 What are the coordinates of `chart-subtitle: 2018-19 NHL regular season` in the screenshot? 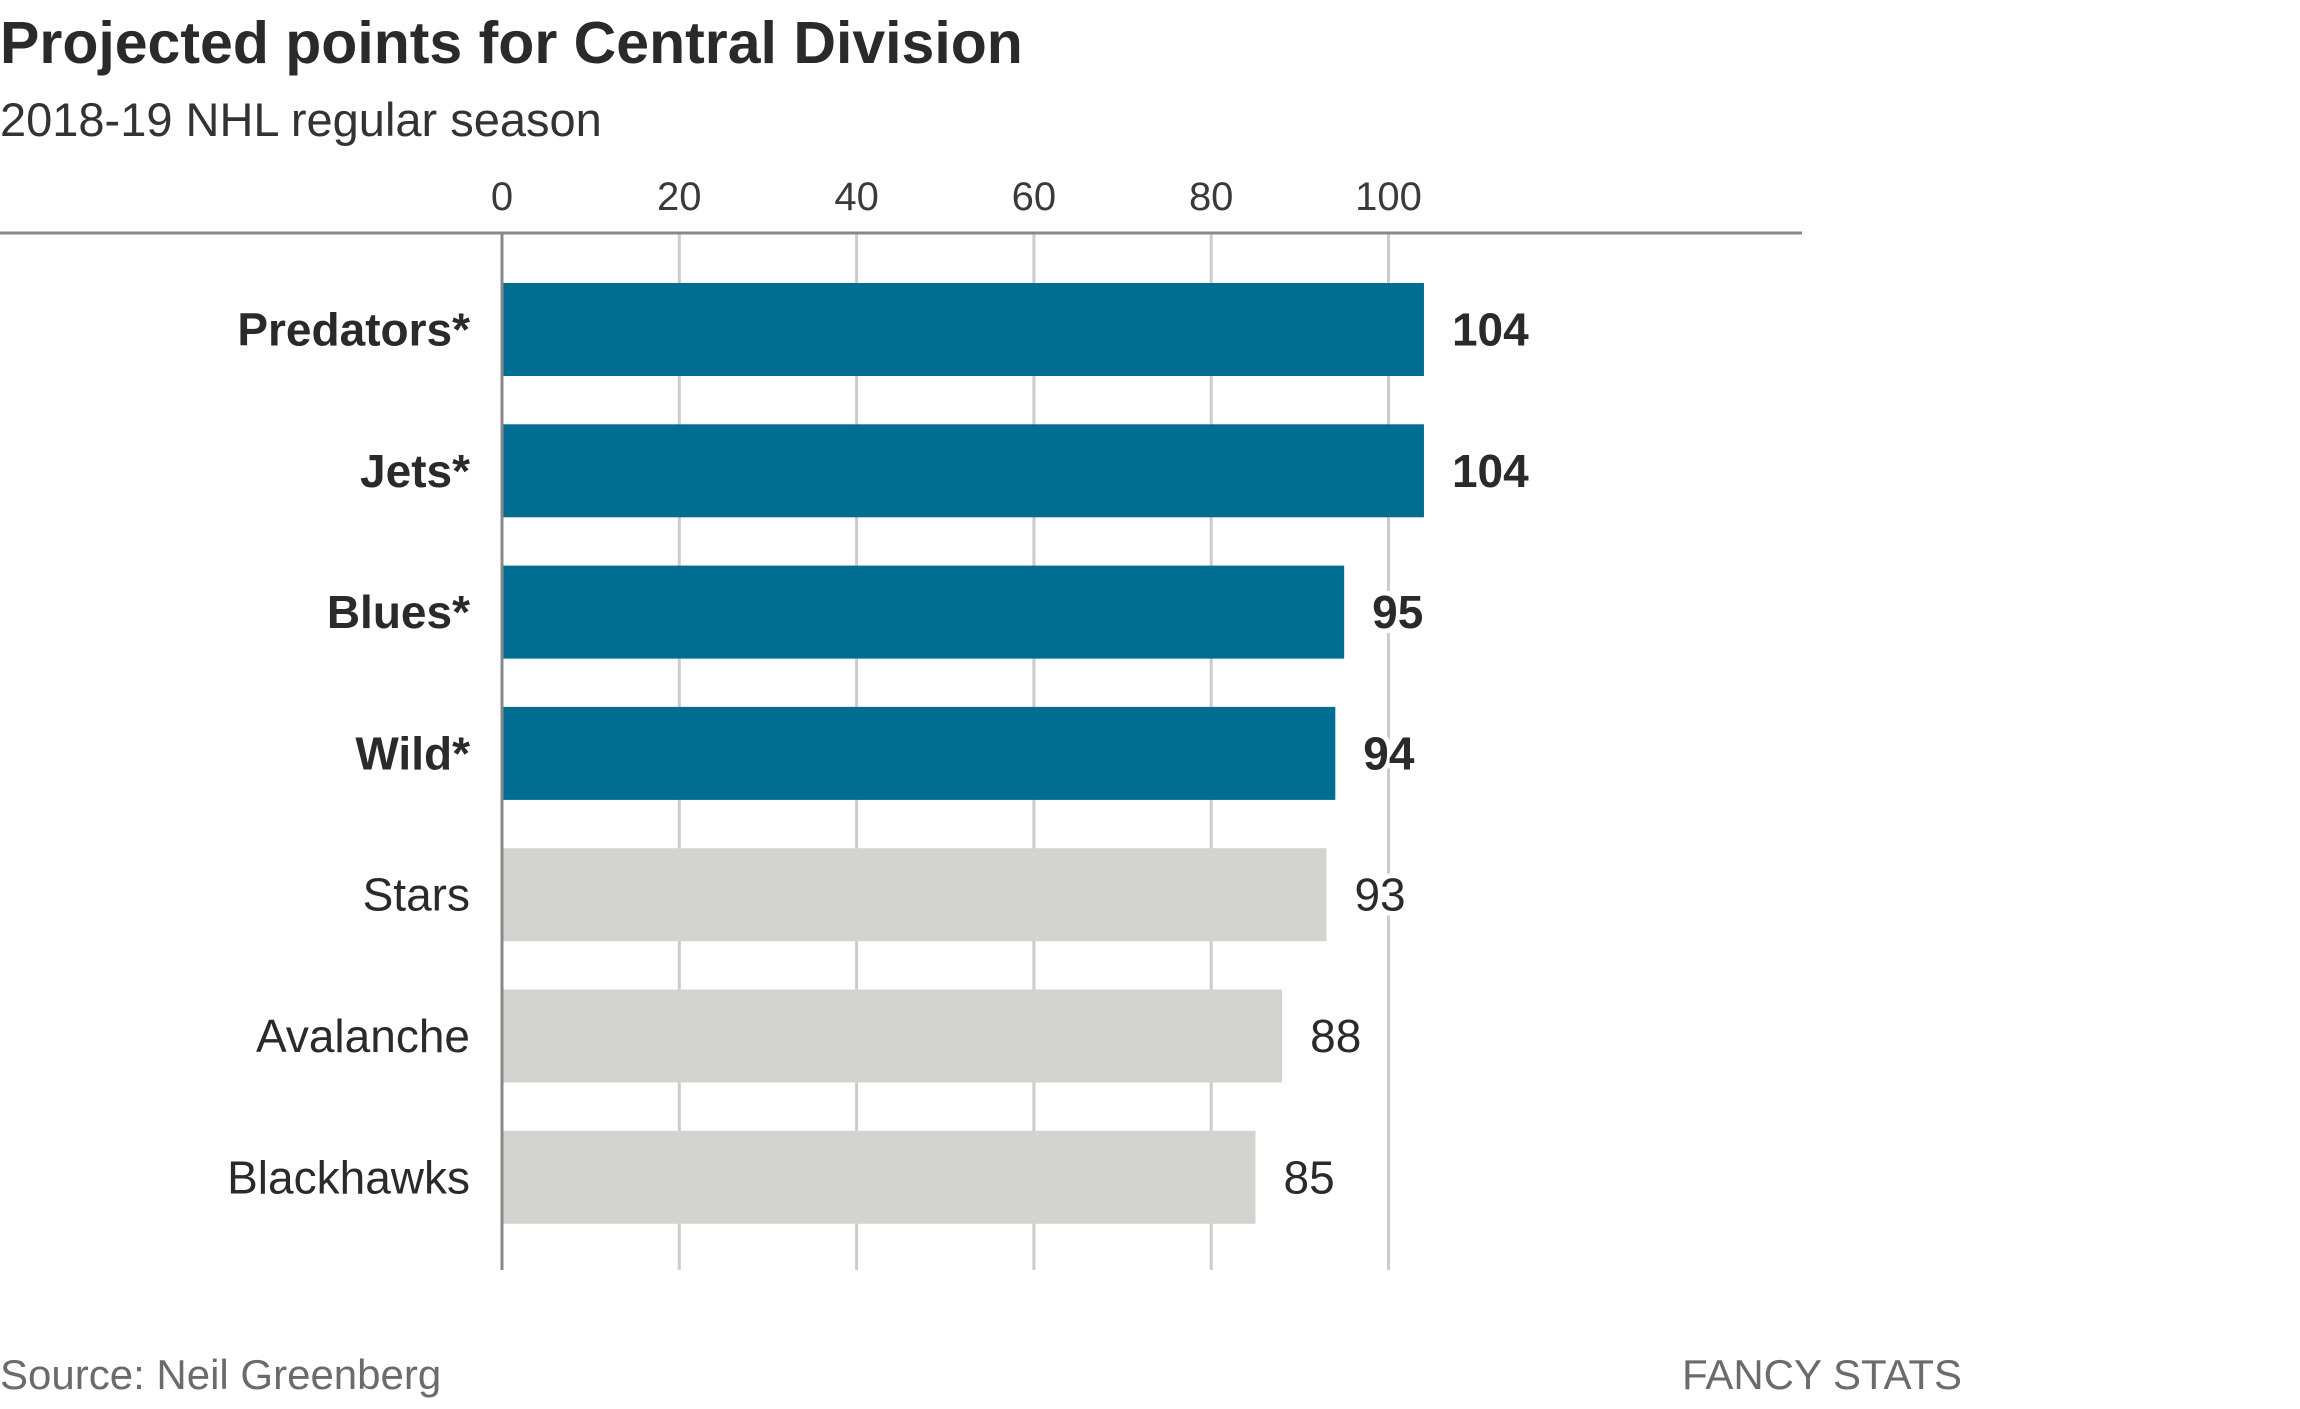 It's located at (301, 119).